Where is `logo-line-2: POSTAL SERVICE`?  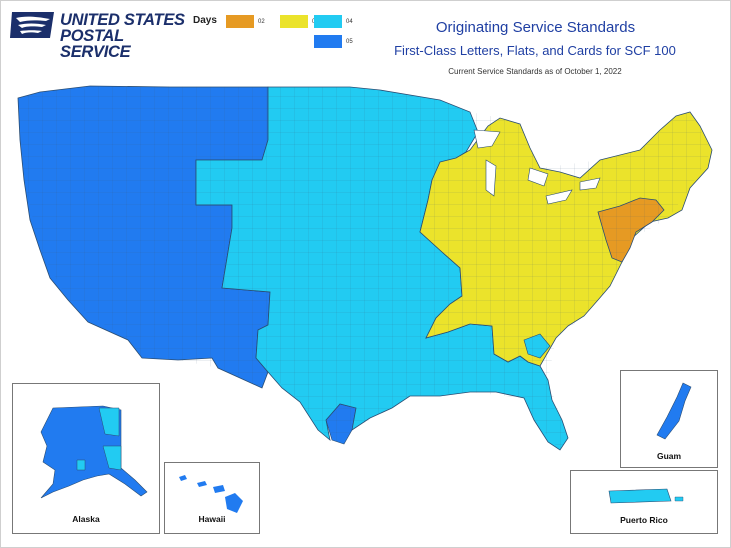 logo-line-2: POSTAL SERVICE is located at coordinates (95, 44).